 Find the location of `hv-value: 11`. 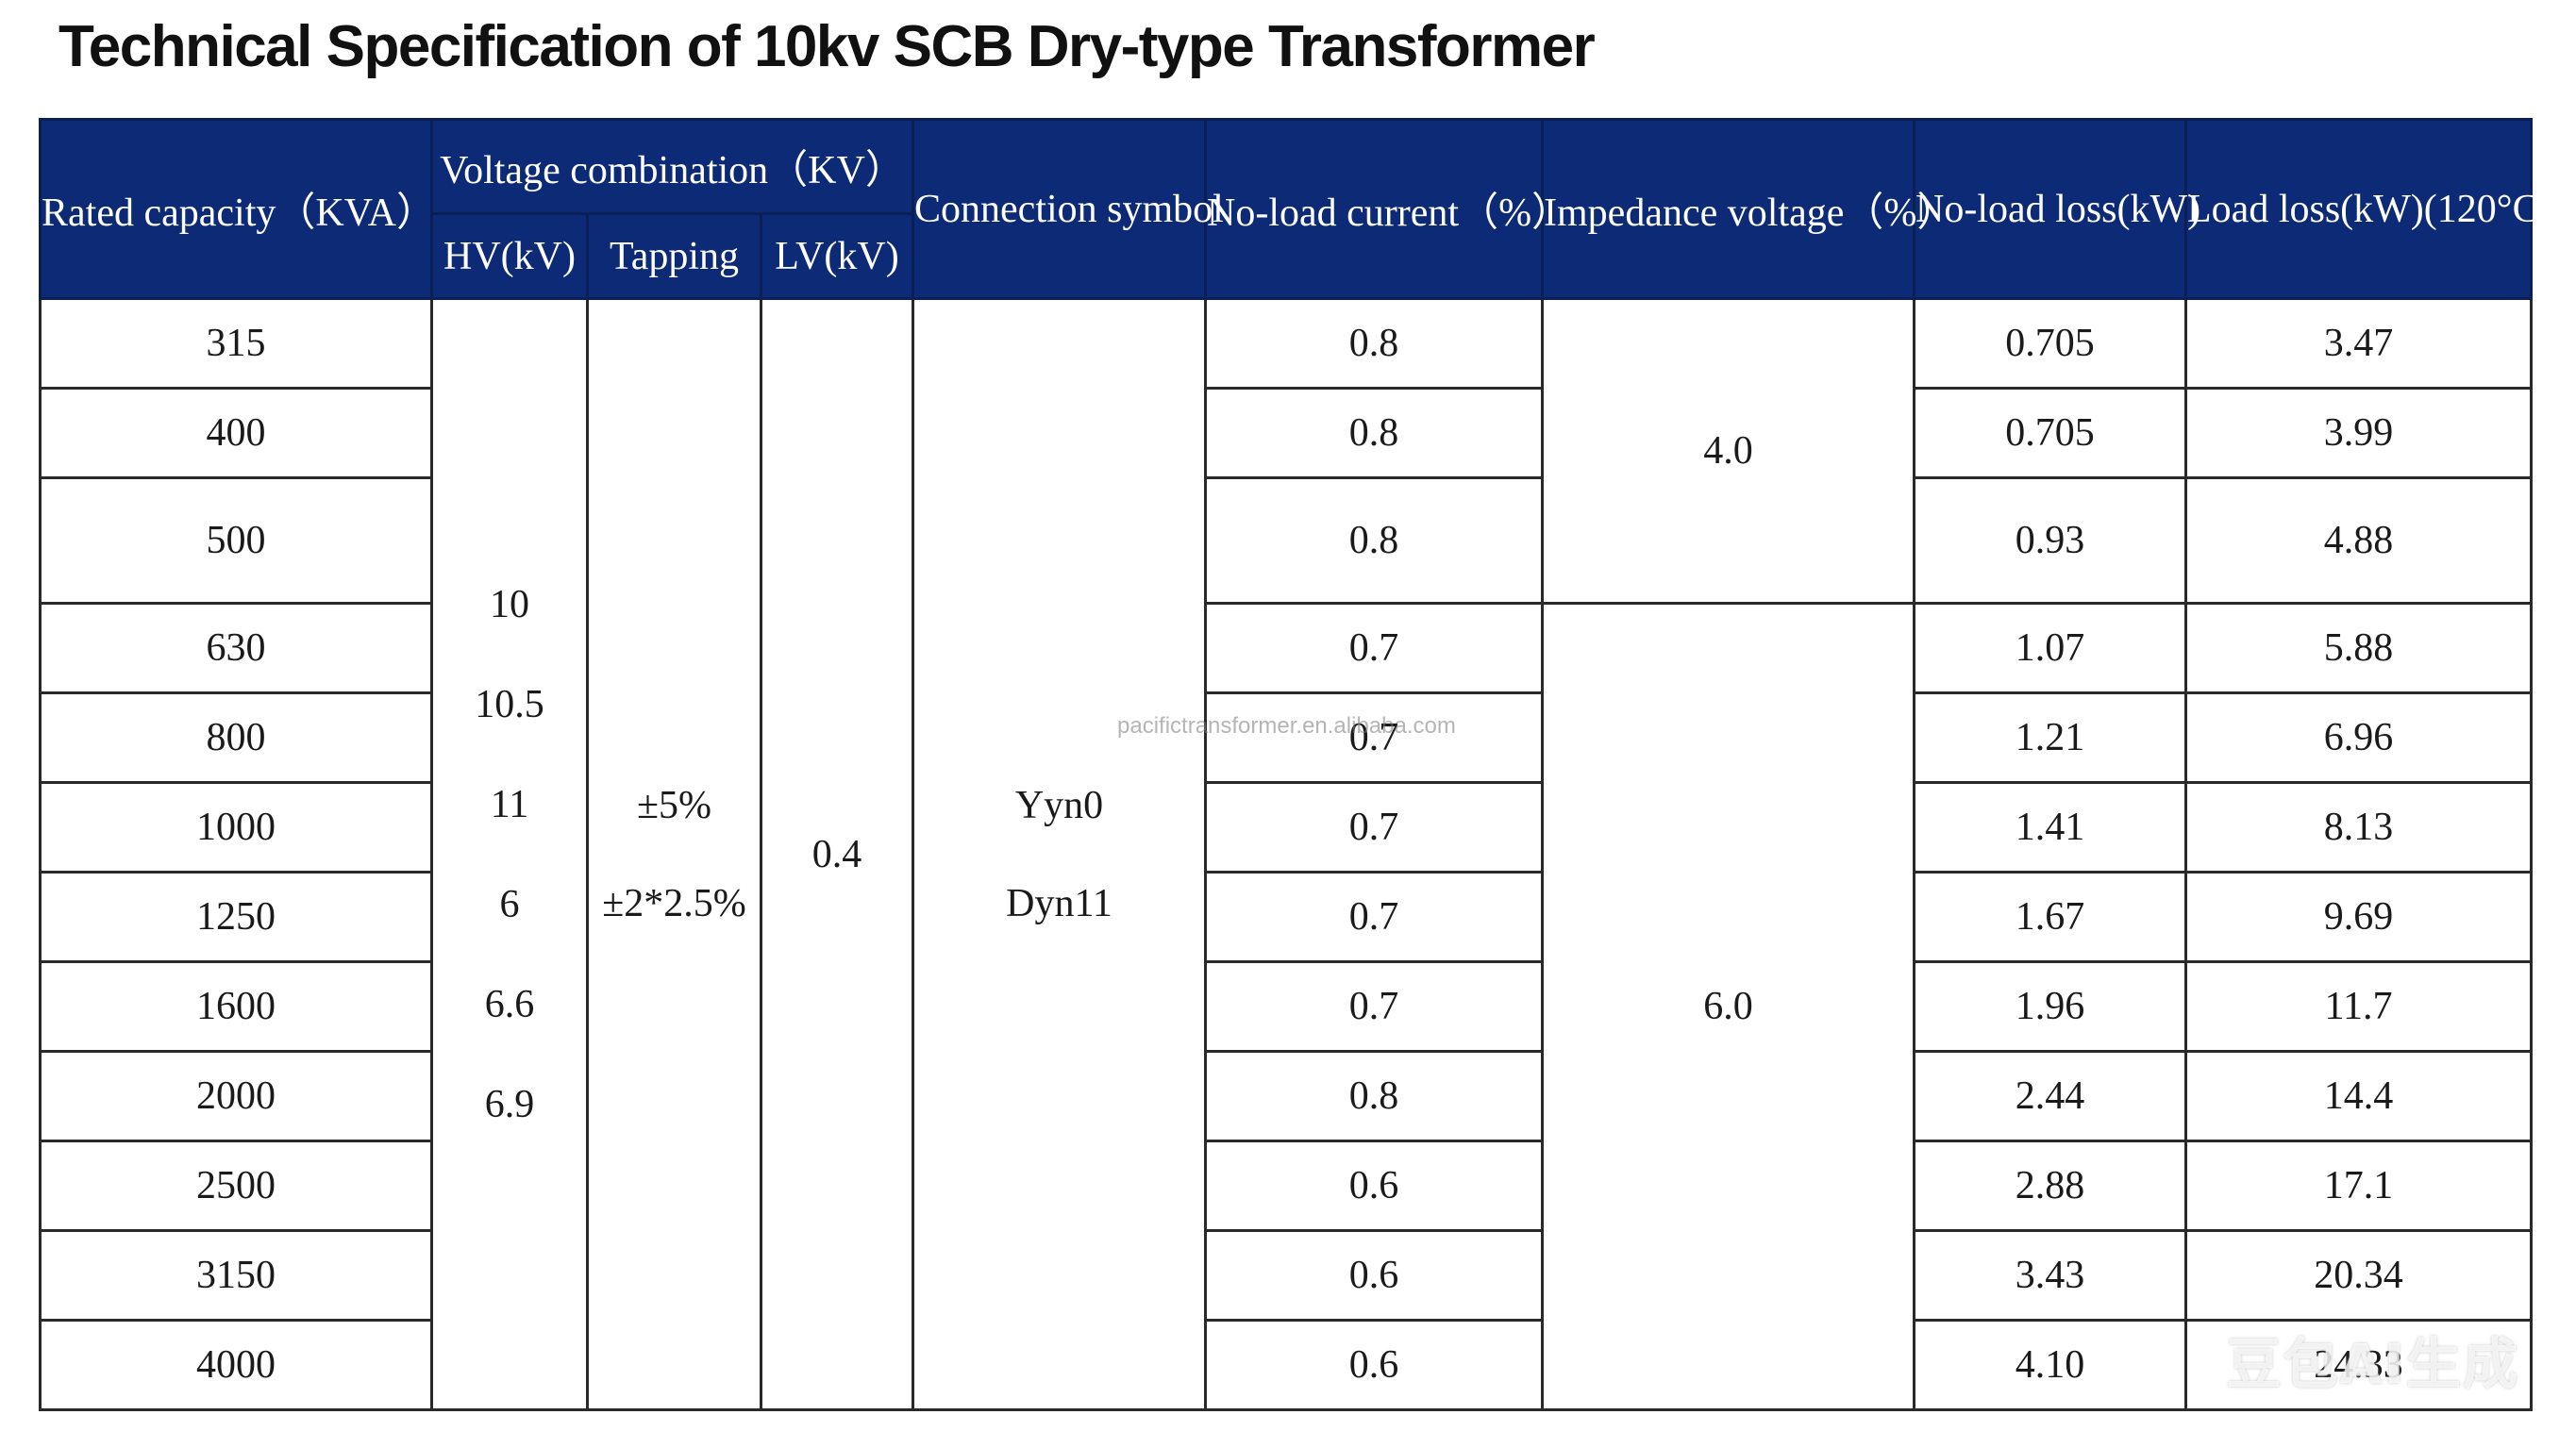

hv-value: 11 is located at coordinates (509, 804).